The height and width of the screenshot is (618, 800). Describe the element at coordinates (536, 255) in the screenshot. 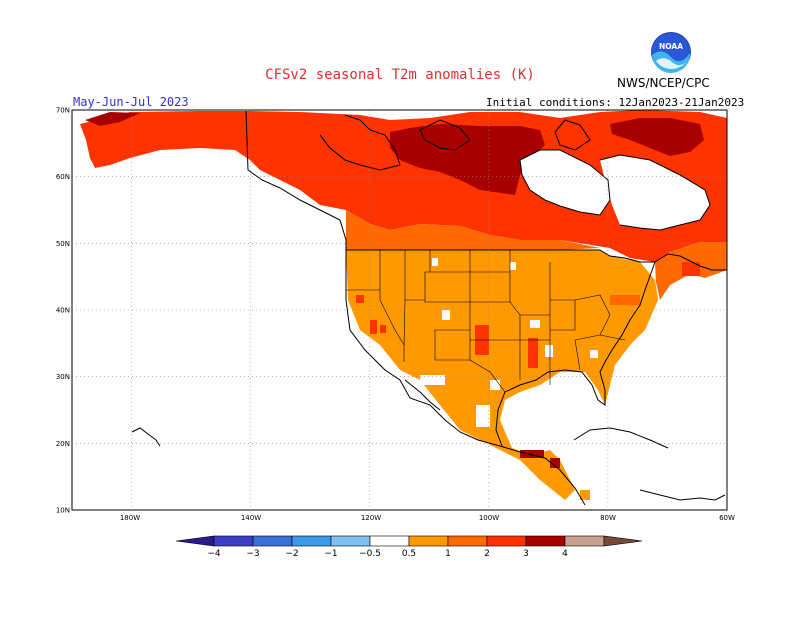

I see `anomaly-field-orangered` at that location.